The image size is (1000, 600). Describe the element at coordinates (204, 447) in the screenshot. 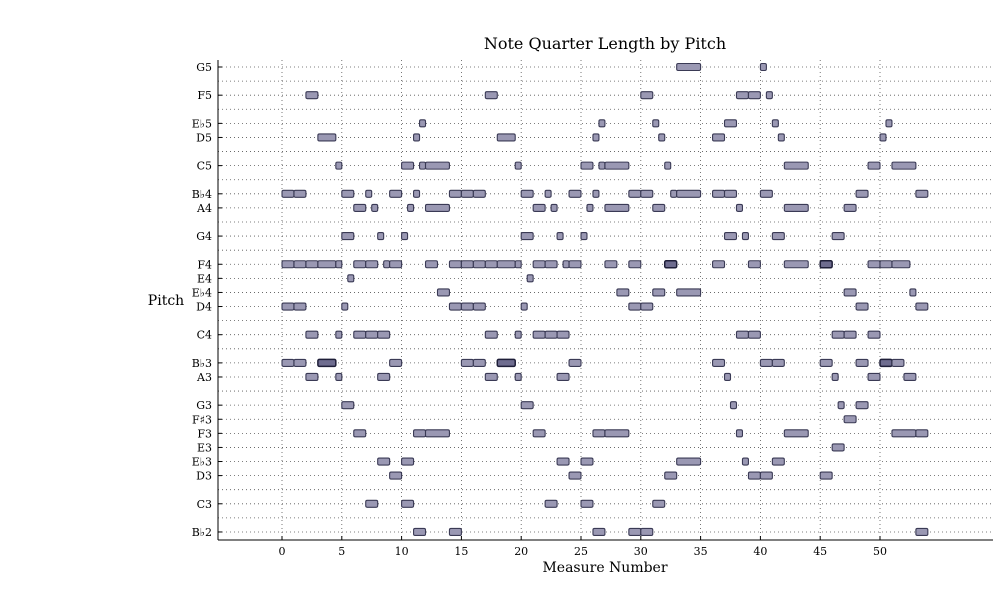

I see `y-tick-label: E3` at that location.